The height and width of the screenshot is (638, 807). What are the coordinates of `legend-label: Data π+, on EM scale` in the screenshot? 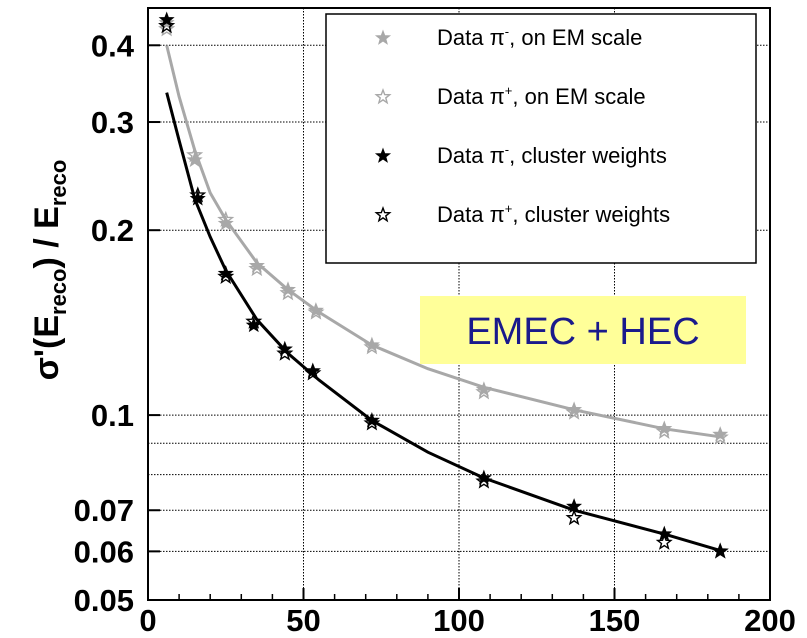 It's located at (541, 96).